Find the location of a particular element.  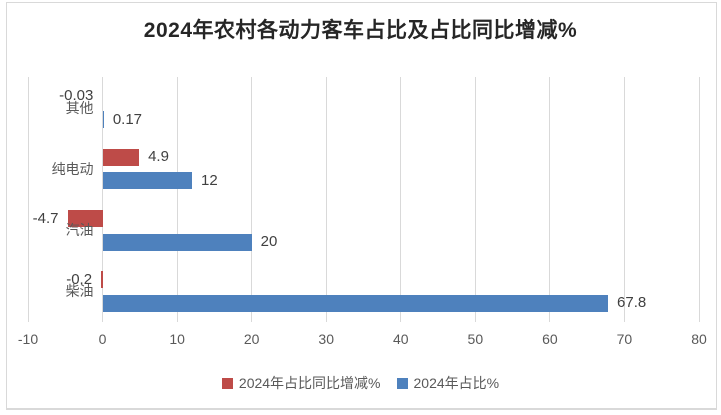

data-label: 12 is located at coordinates (209, 180).